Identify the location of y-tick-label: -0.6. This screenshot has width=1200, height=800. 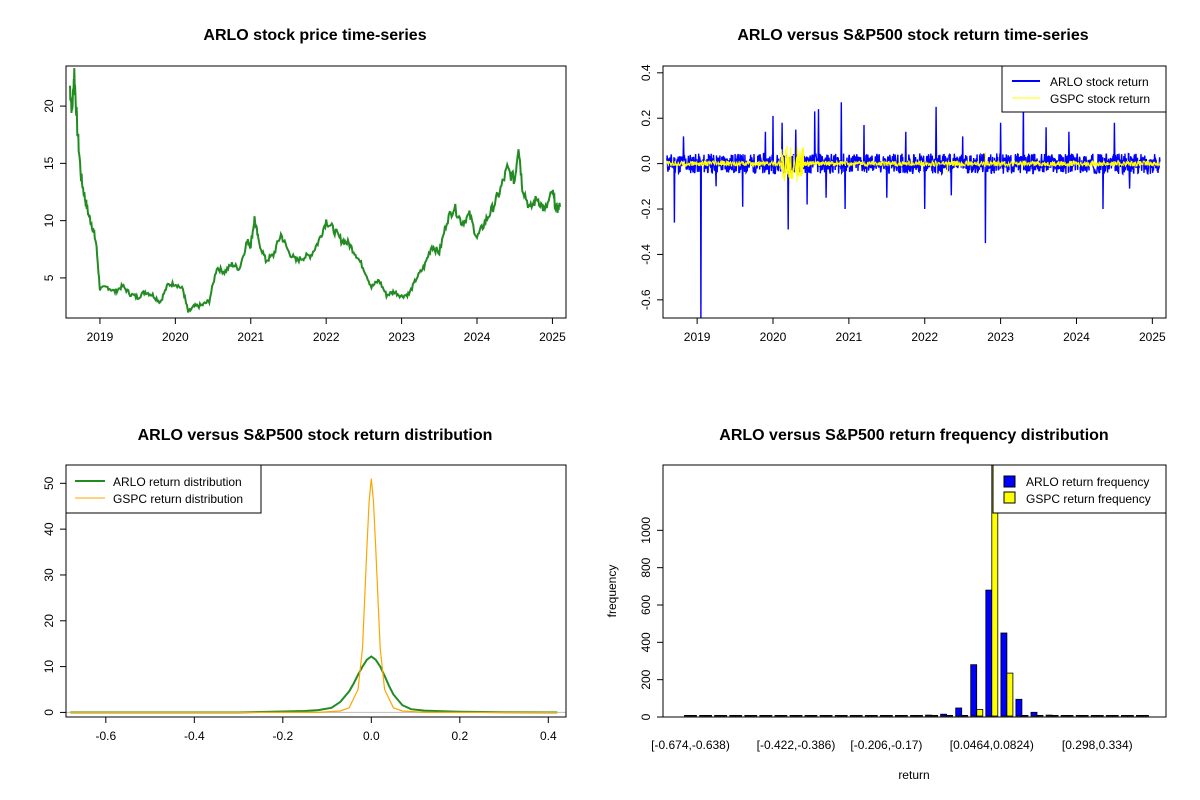
(646, 299).